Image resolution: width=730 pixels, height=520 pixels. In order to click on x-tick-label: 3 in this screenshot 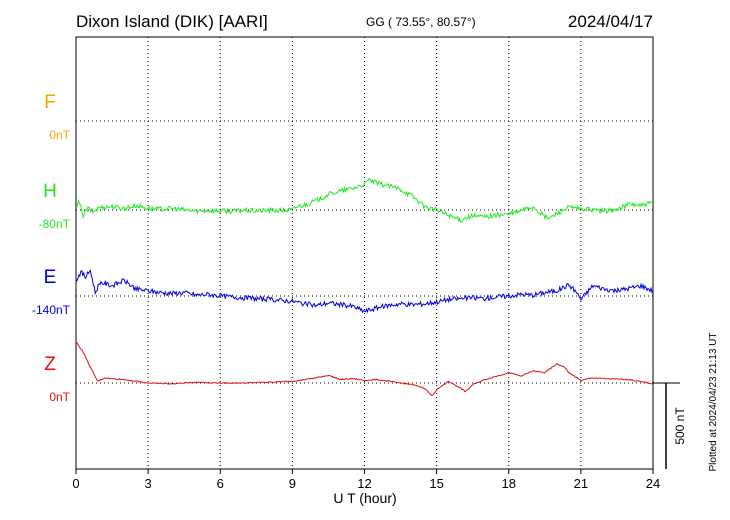, I will do `click(148, 483)`.